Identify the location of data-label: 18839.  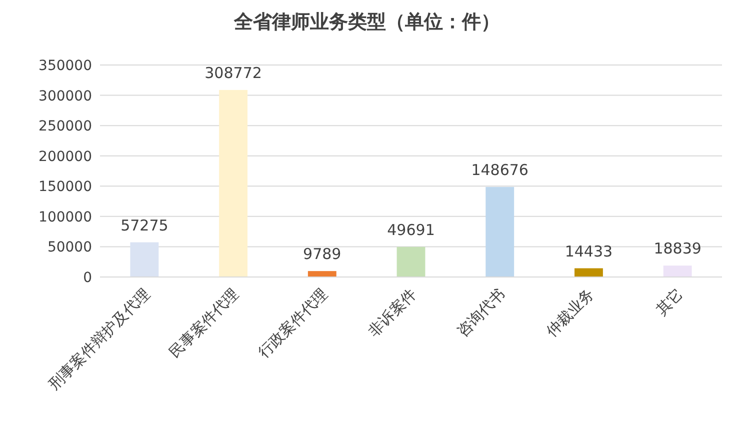
(678, 249).